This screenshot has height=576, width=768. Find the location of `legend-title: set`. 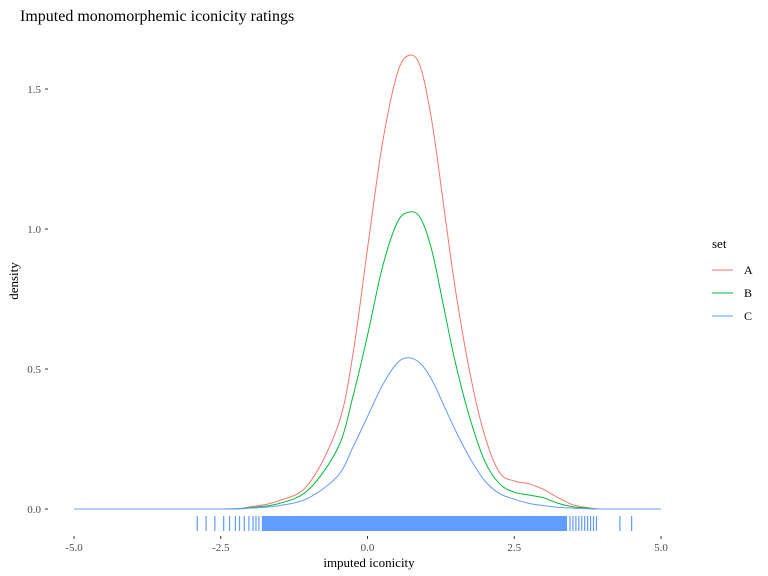

legend-title: set is located at coordinates (719, 243).